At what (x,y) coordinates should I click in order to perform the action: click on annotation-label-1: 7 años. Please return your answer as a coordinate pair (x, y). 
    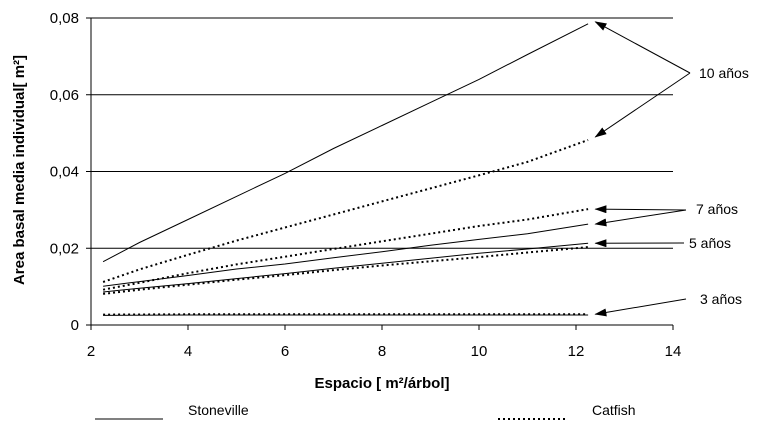
    Looking at the image, I should click on (717, 209).